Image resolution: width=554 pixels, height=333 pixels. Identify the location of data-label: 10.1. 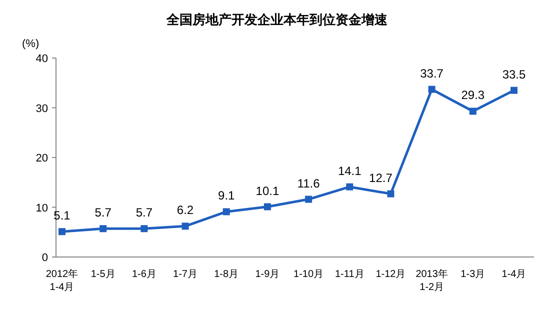
(268, 191).